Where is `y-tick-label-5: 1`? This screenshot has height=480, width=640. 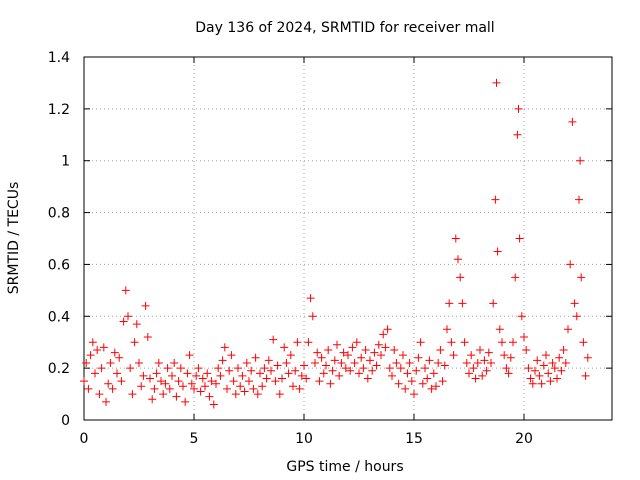 y-tick-label-5: 1 is located at coordinates (65, 162).